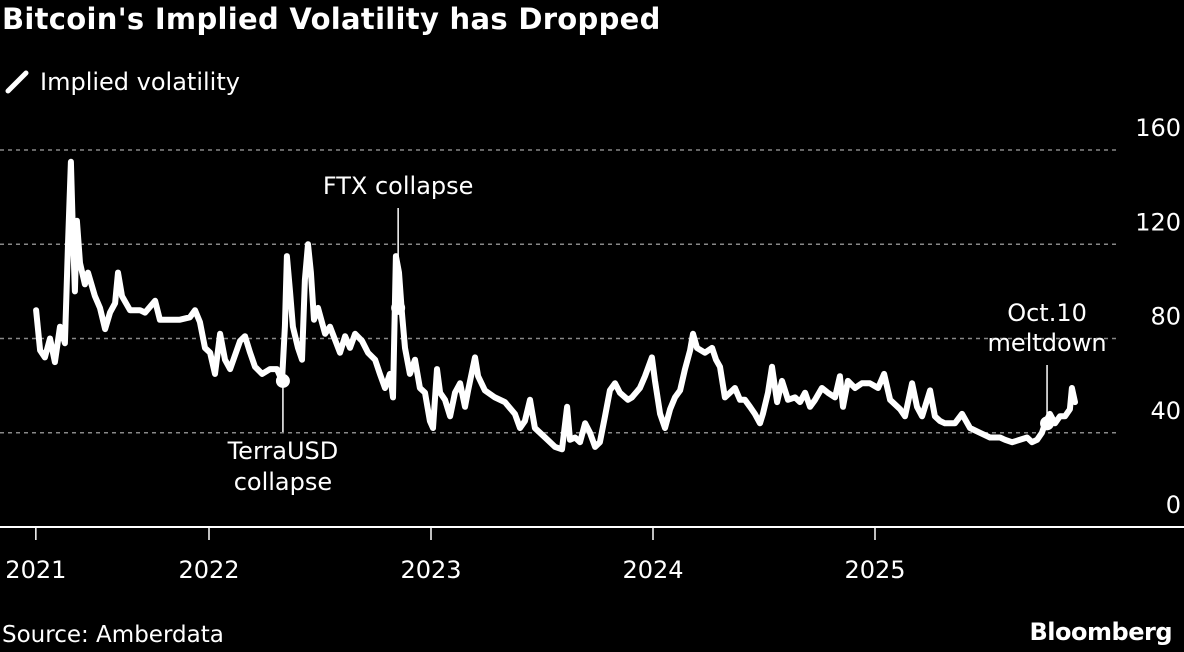 This screenshot has height=652, width=1184. Describe the element at coordinates (35, 570) in the screenshot. I see `x-tick-label: 2021` at that location.